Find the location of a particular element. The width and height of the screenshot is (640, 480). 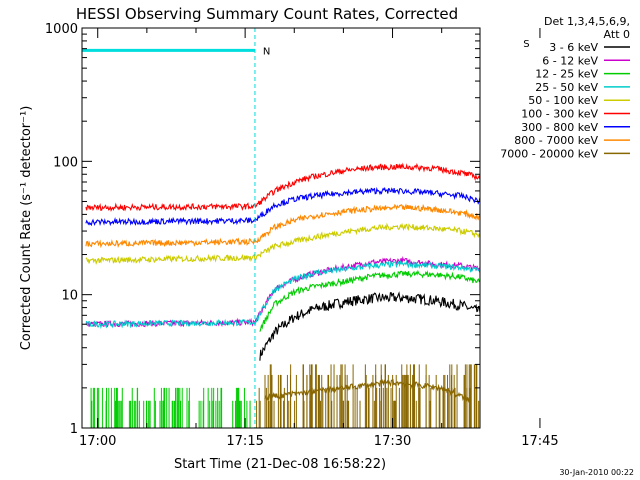

x-tick-label: 17:15 is located at coordinates (244, 441).